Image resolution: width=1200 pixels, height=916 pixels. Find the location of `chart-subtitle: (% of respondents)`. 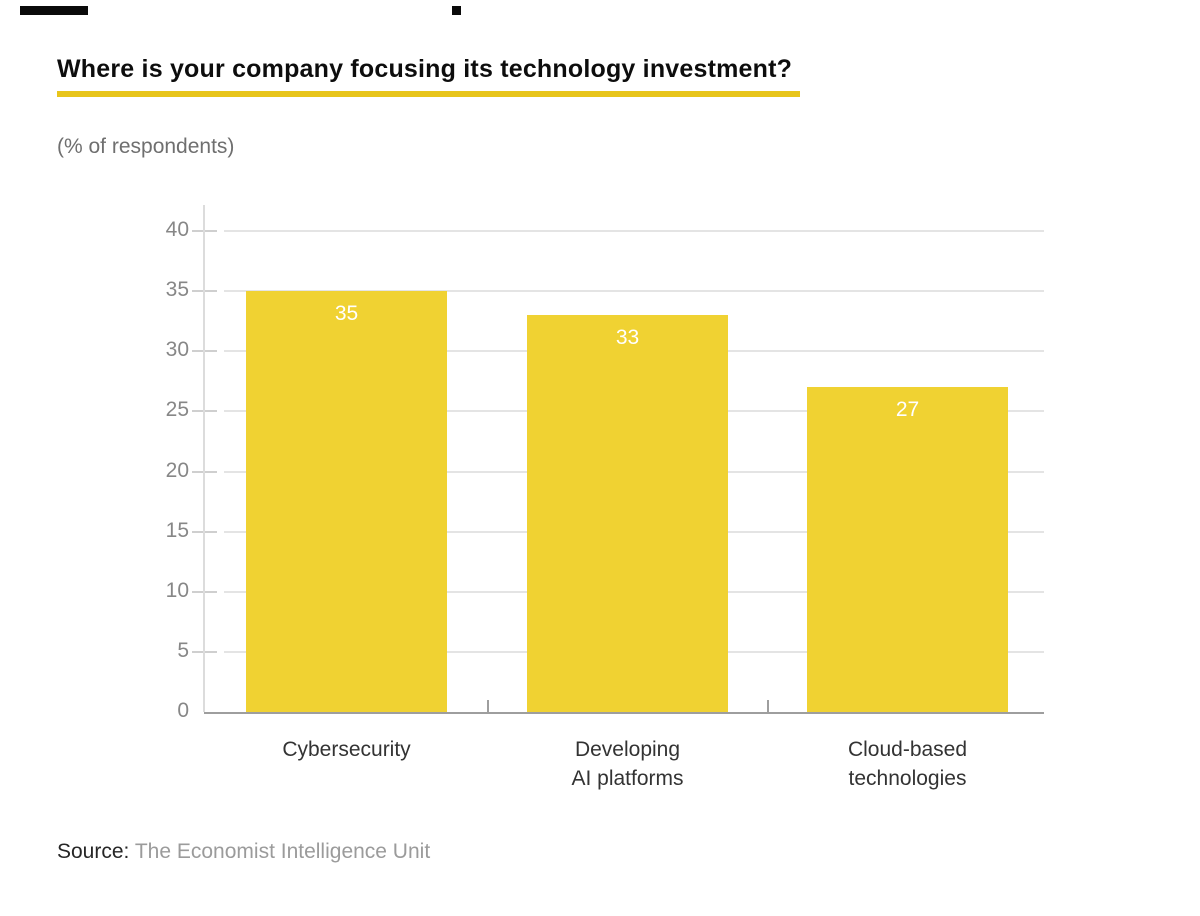

chart-subtitle: (% of respondents) is located at coordinates (146, 146).